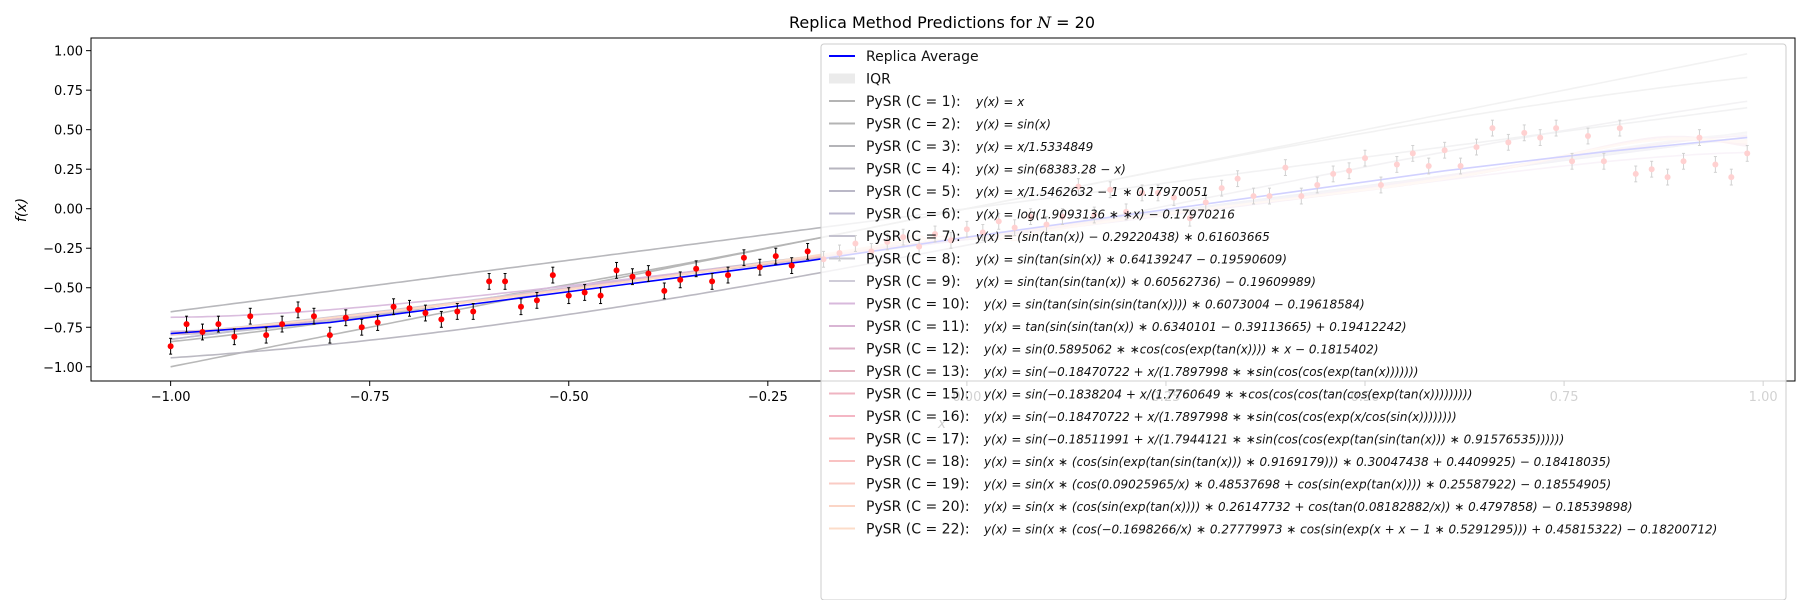 The image size is (1800, 600). I want to click on legend-handle, so click(842, 78).